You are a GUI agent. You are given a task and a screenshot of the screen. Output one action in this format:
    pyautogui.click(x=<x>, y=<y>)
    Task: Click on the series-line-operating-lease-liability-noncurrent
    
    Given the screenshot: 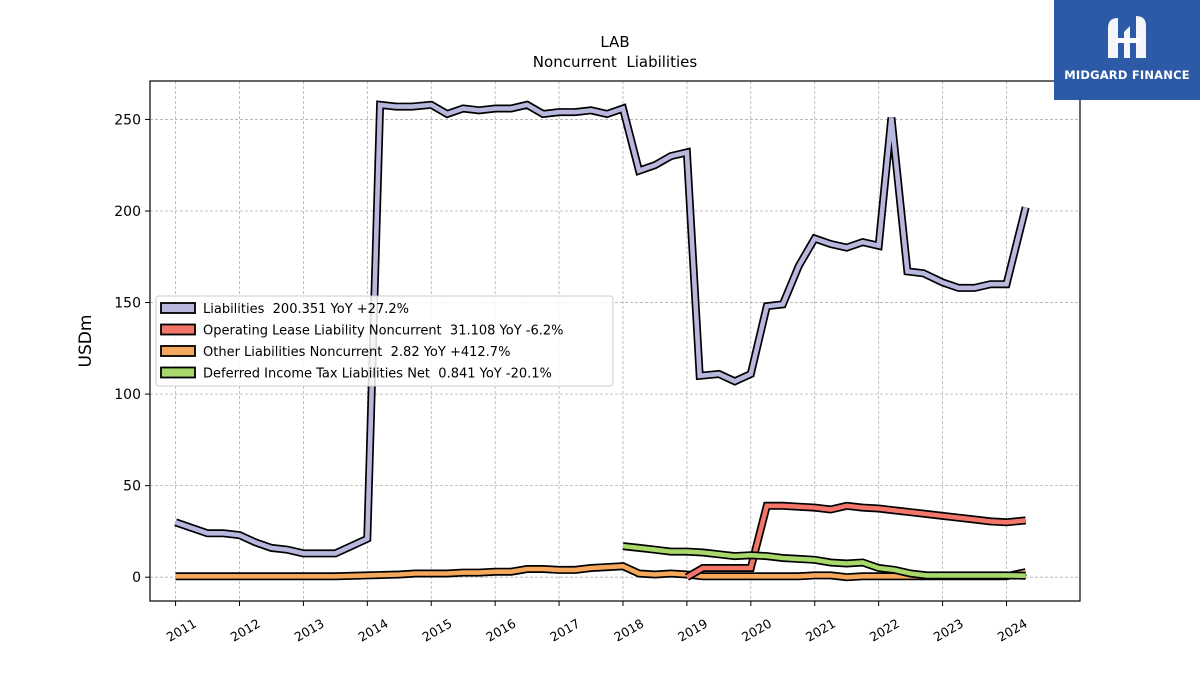 What is the action you would take?
    pyautogui.click(x=855, y=541)
    